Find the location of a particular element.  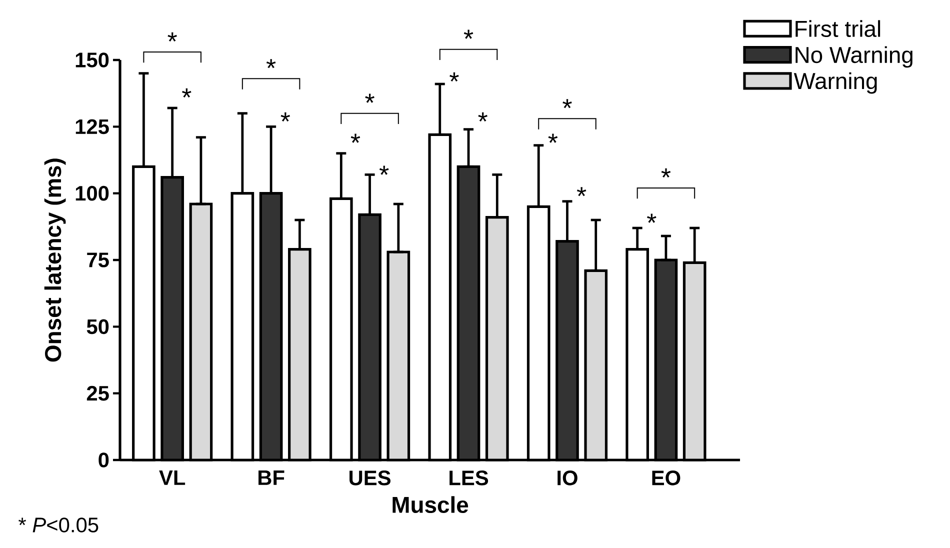

text: *P<0.05 is located at coordinates (58, 525).